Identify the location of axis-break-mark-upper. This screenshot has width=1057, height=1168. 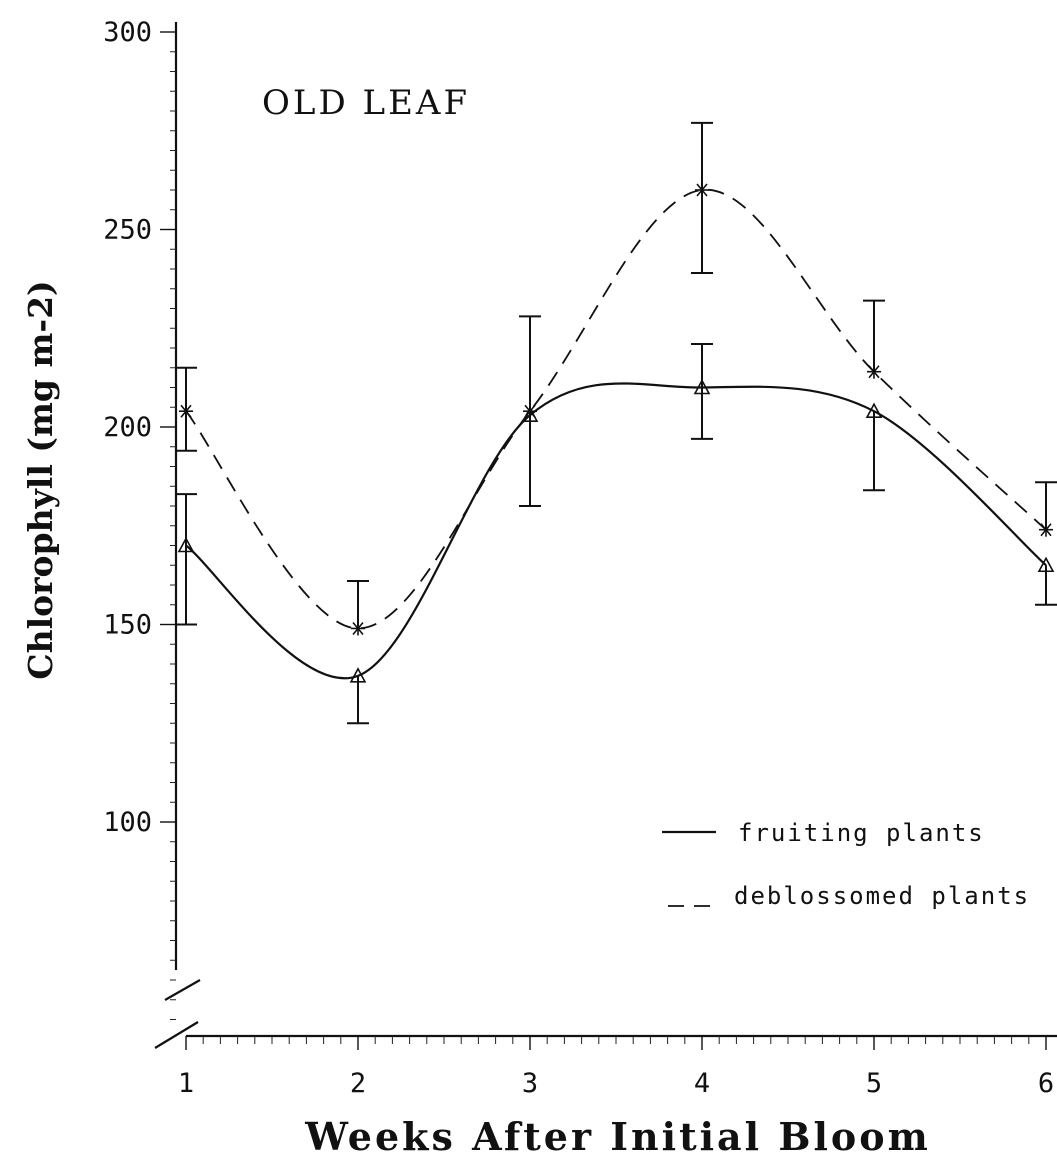
(182, 990).